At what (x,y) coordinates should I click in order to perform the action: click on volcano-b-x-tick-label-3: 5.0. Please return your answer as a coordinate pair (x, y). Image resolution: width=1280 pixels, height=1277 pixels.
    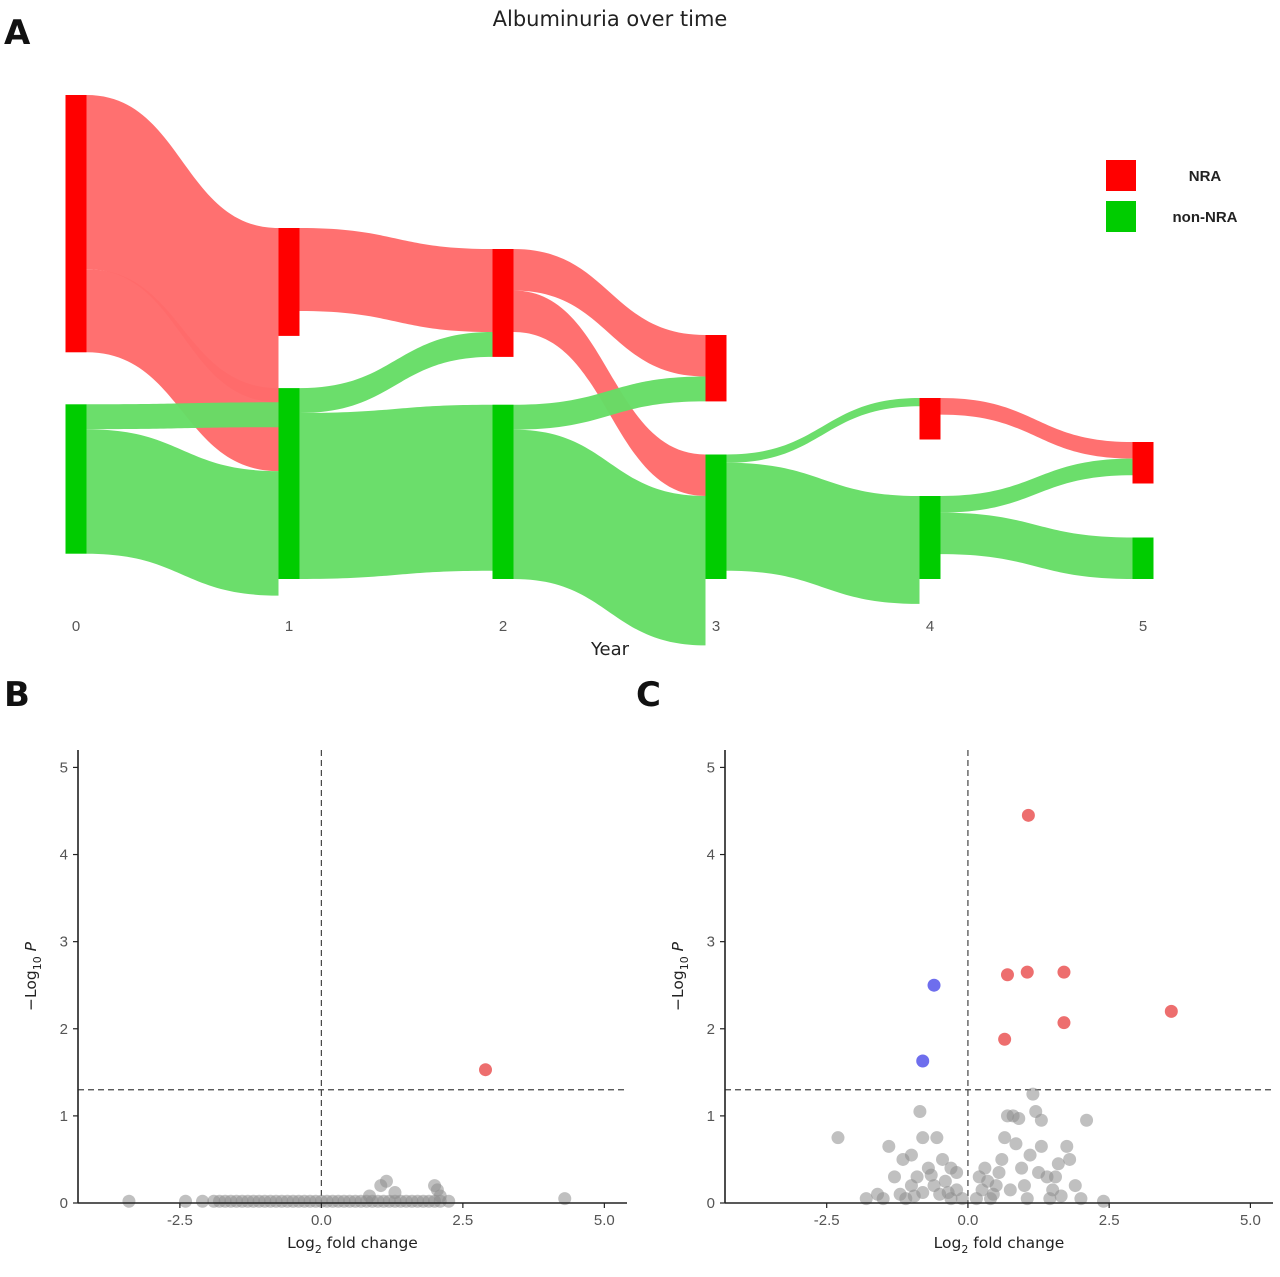
    Looking at the image, I should click on (604, 1220).